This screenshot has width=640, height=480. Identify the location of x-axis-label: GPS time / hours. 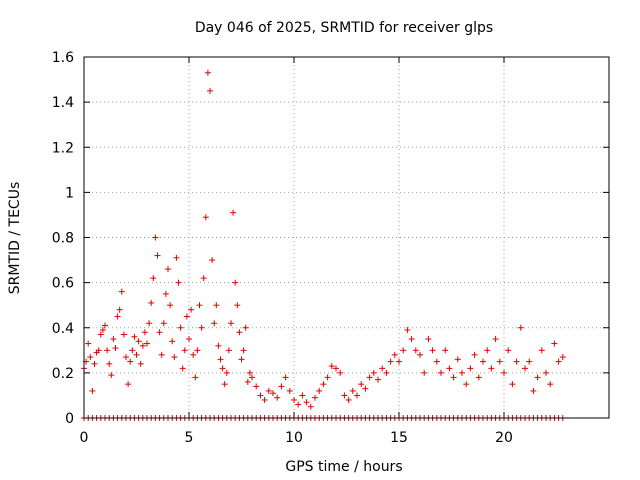
(343, 467).